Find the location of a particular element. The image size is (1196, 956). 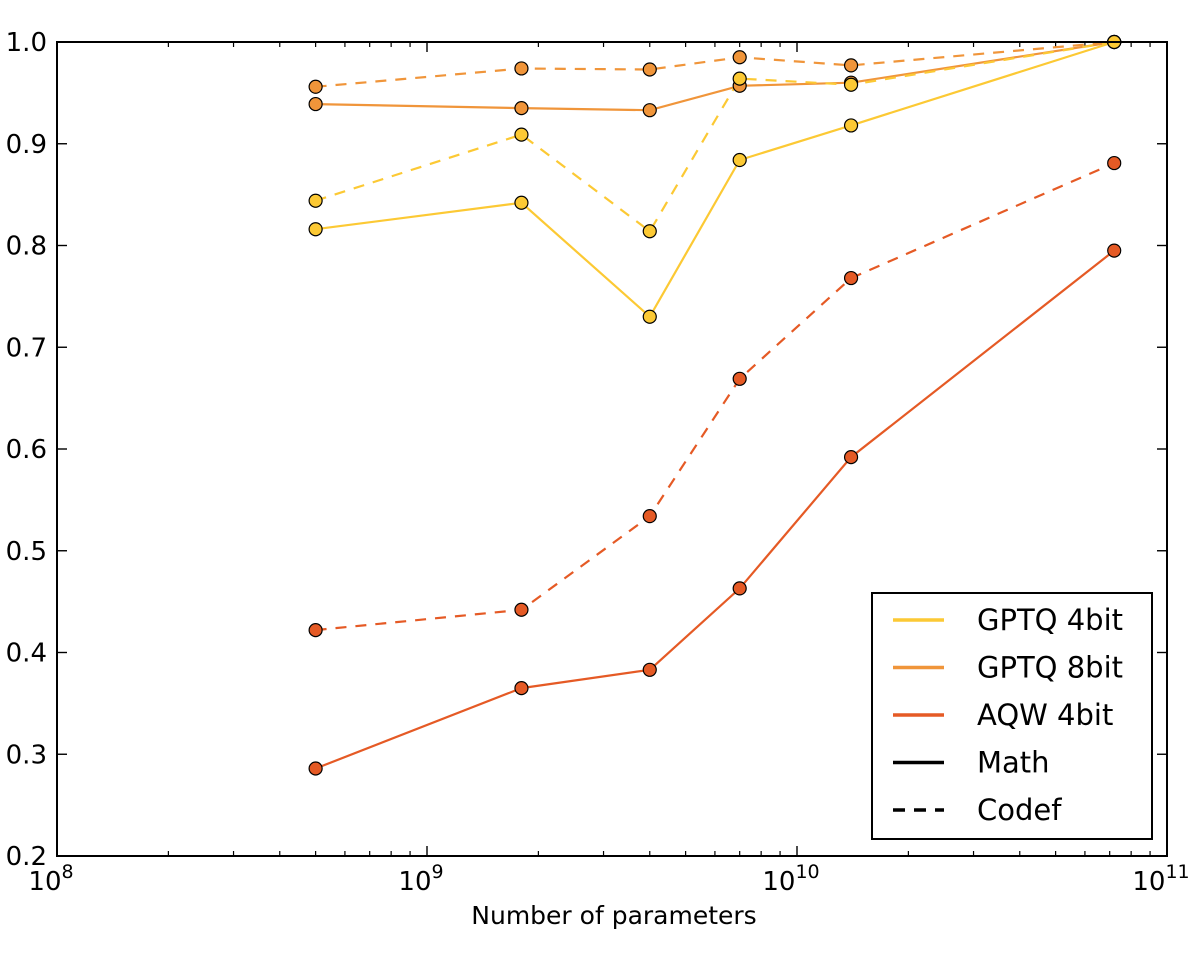

legend-label: AQW 4bit is located at coordinates (1045, 715).